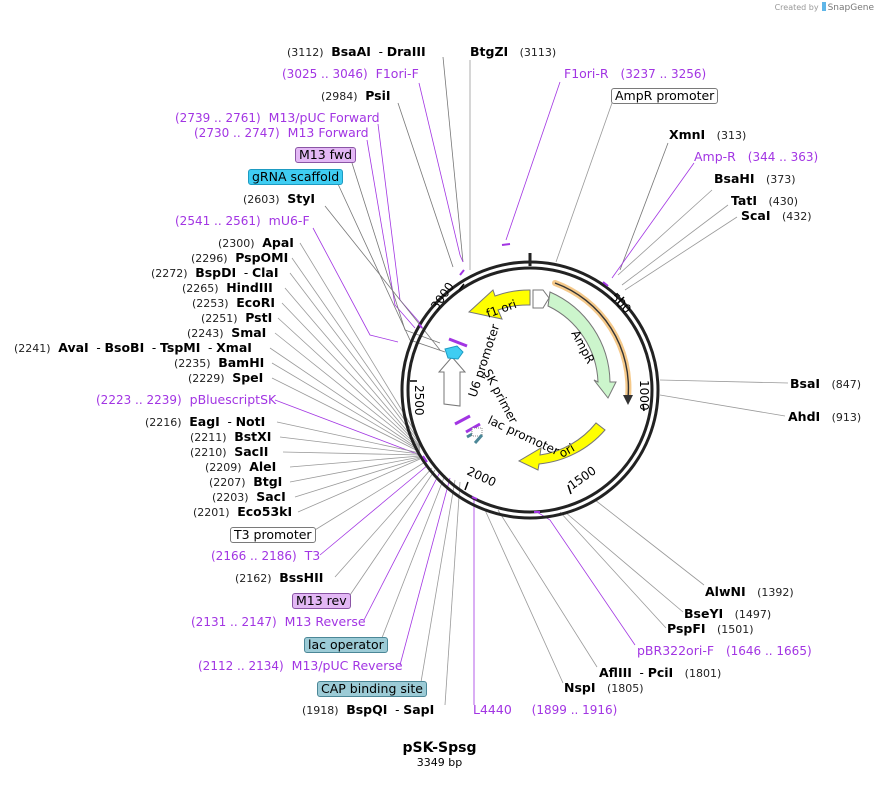 Image resolution: width=879 pixels, height=808 pixels. Describe the element at coordinates (541, 299) in the screenshot. I see `ampr-promoter-arrow` at that location.